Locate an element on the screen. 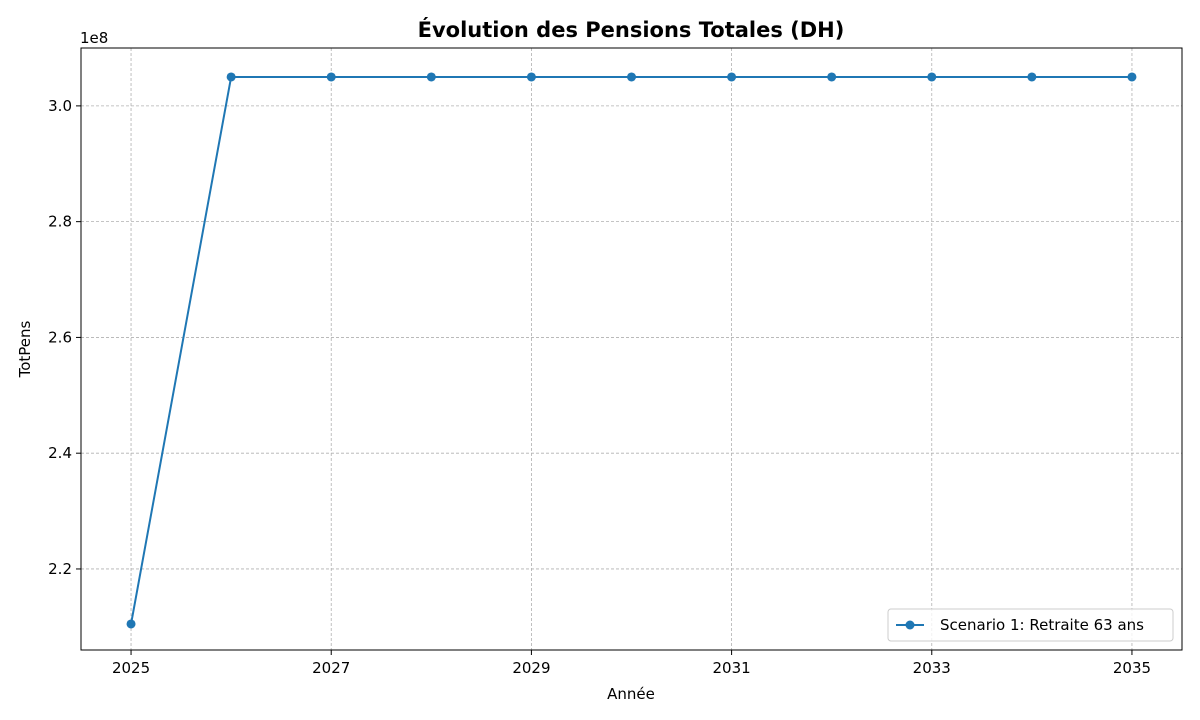 The width and height of the screenshot is (1200, 720). legend-box is located at coordinates (1030, 625).